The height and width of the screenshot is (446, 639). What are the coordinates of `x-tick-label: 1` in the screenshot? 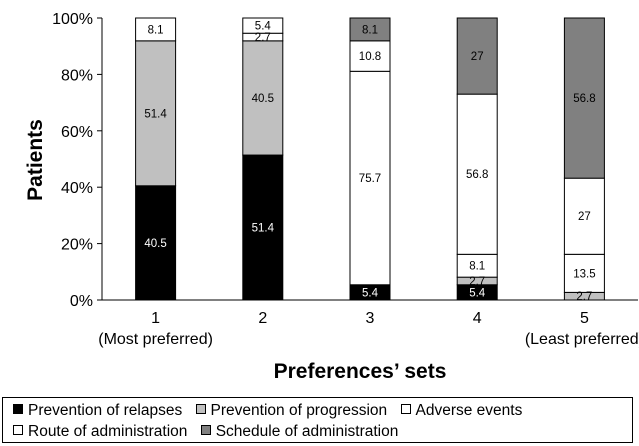 It's located at (155, 318).